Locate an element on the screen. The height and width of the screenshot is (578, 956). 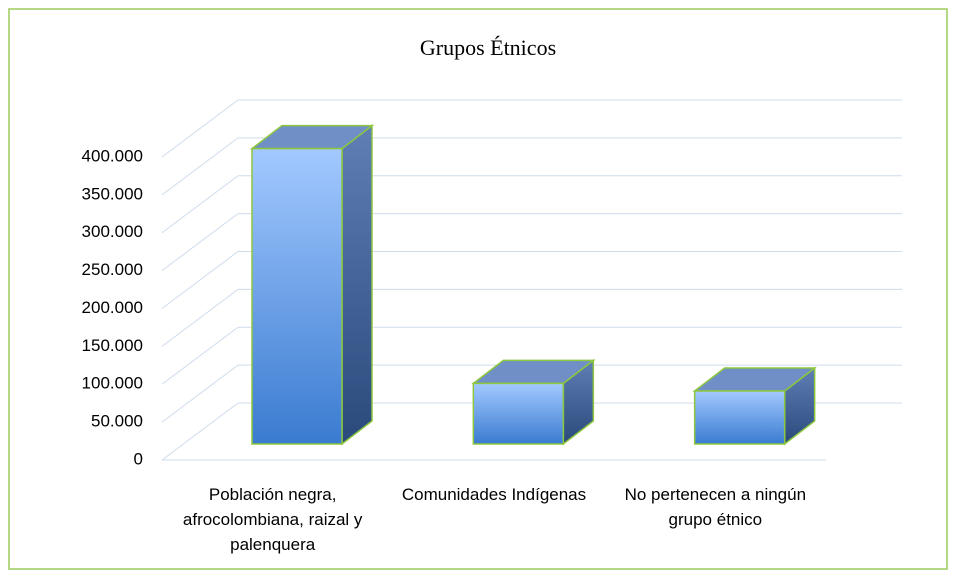
x-tick-label: No pertenecen a ningún grupo étnico is located at coordinates (715, 507).